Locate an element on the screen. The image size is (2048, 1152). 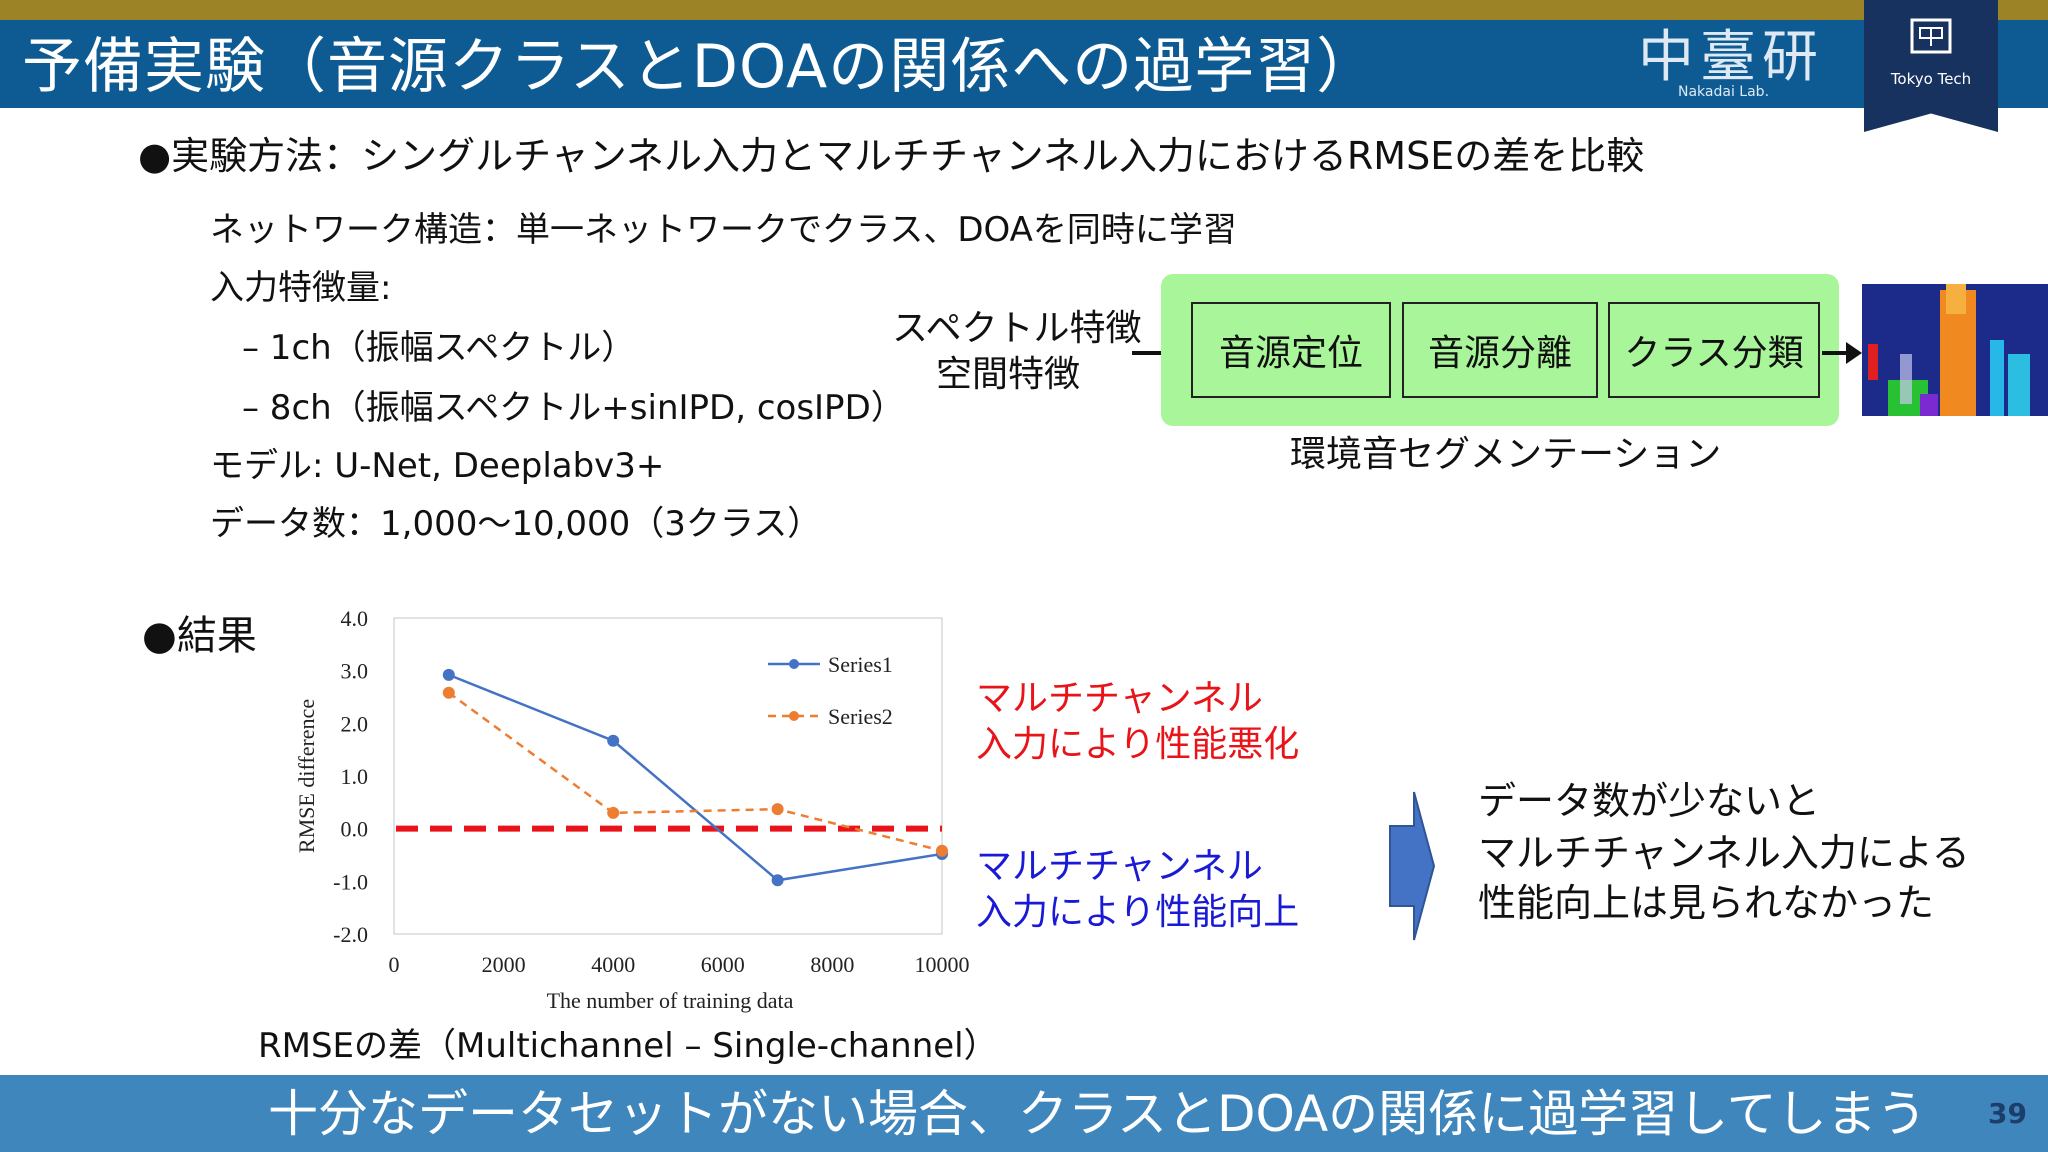
legend-series1-marker is located at coordinates (794, 664).